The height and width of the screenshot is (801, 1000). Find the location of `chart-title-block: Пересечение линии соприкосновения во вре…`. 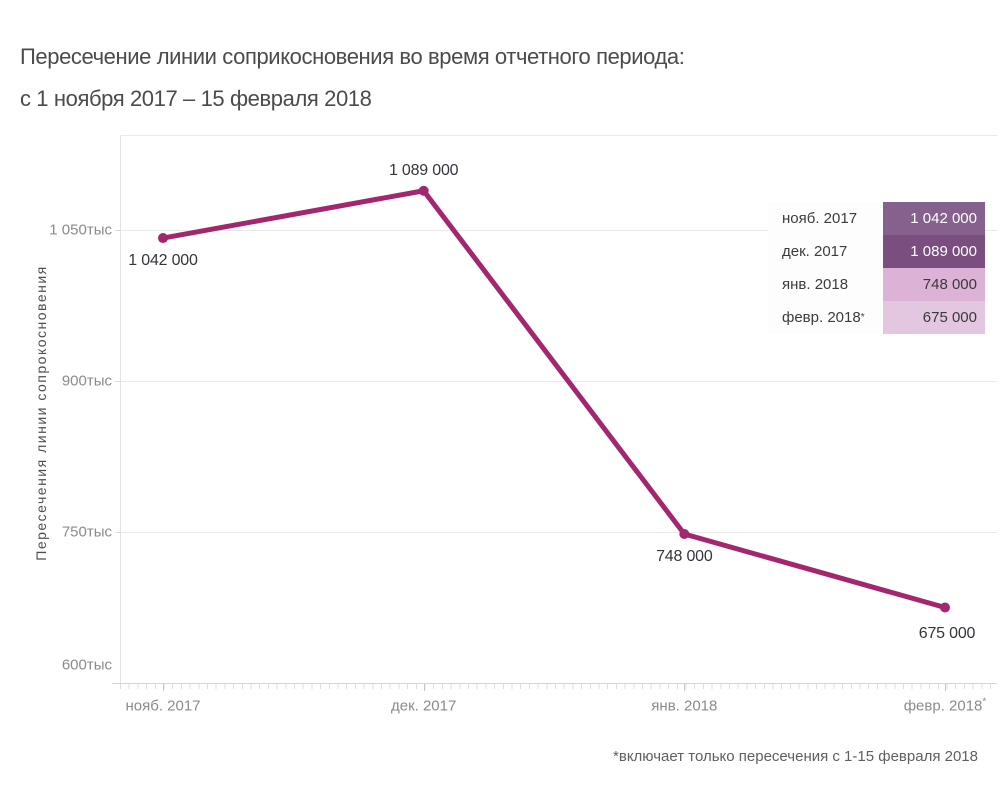

chart-title-block: Пересечение линии соприкосновения во вре… is located at coordinates (352, 78).